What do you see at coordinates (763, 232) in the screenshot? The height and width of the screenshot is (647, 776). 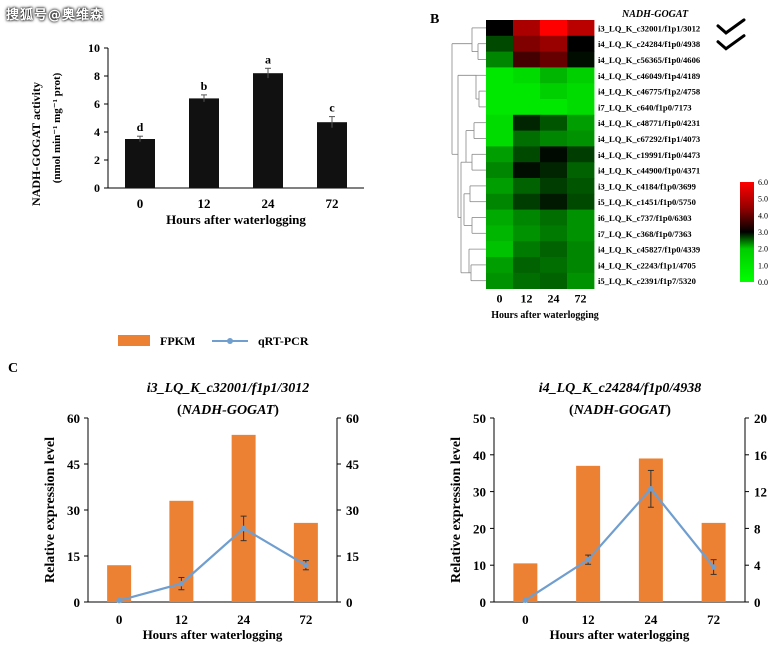 I see `color-scale-tick-label: 3.0` at bounding box center [763, 232].